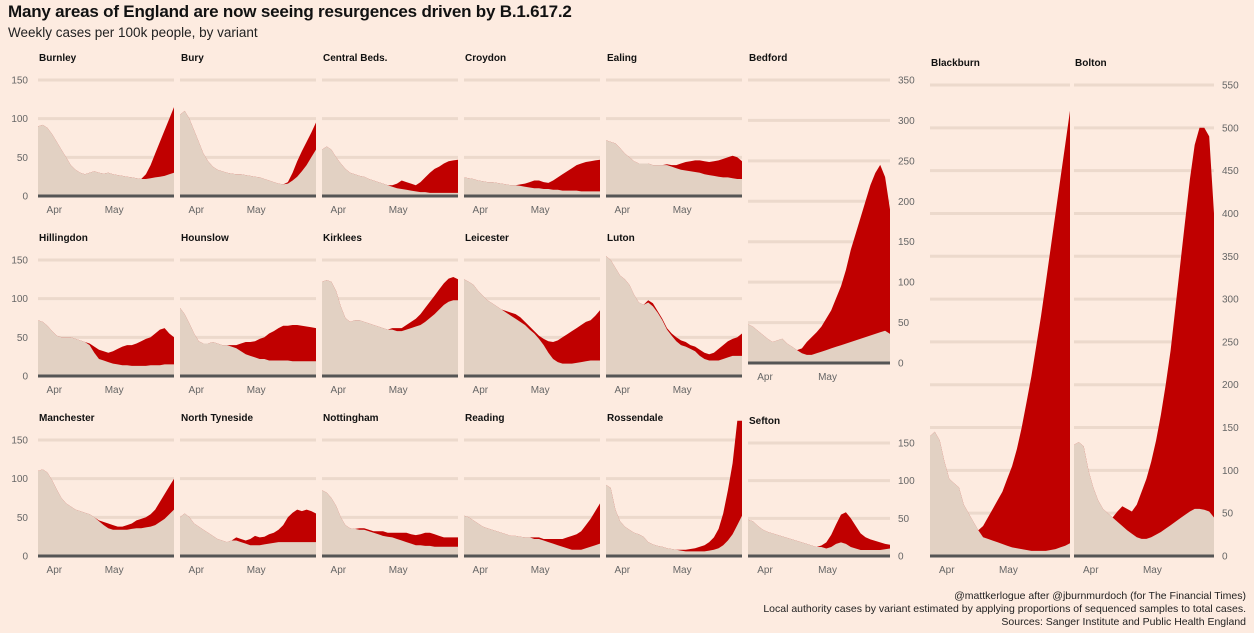 This screenshot has height=633, width=1254. I want to click on panel-luton: Luton Apr May, so click(674, 314).